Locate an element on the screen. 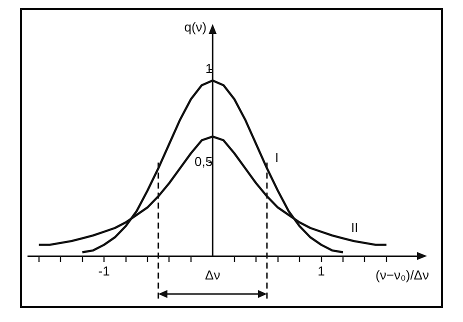 This screenshot has height=322, width=463. text: Δν is located at coordinates (212, 275).